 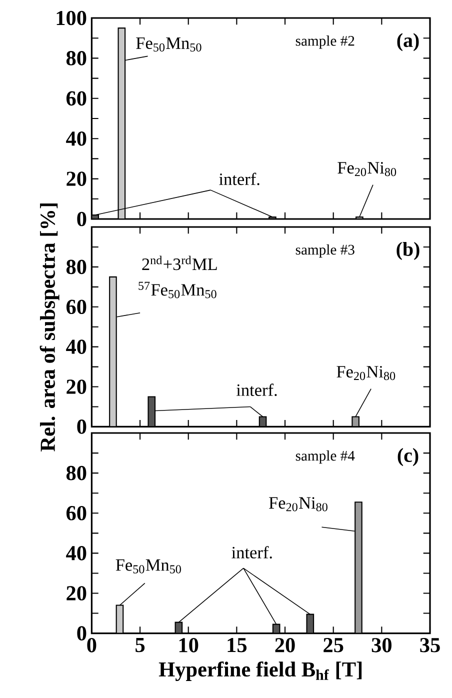 I want to click on series-label: $^{57}$Fe$_{50}$Mn$_{50}$, so click(x=177, y=290).